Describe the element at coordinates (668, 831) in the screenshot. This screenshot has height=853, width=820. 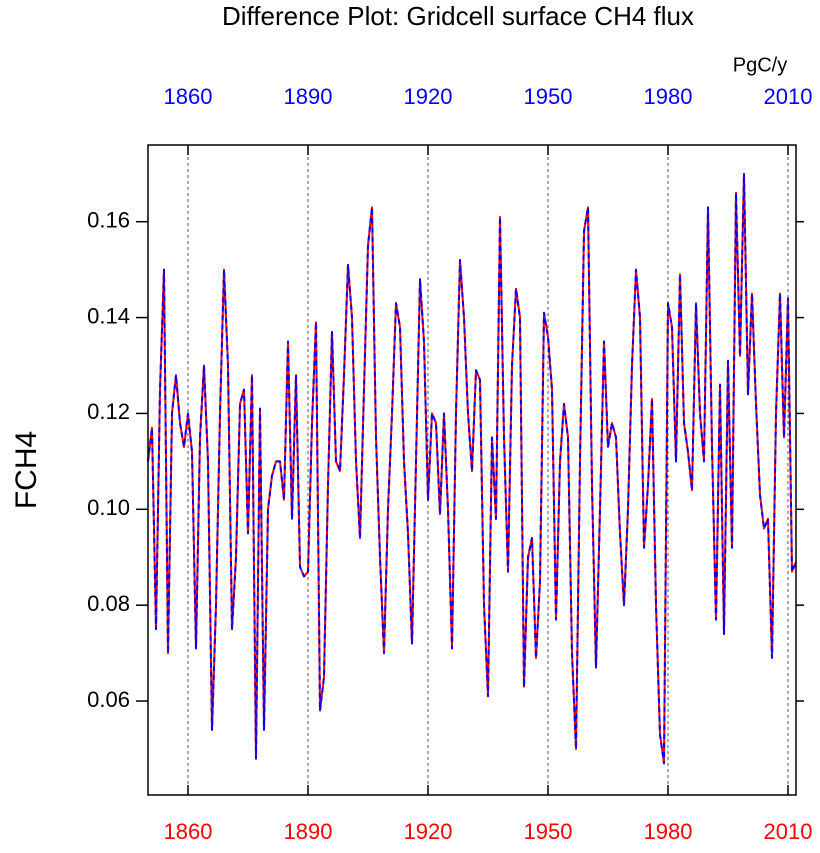
I see `x-tick-label: 1980` at that location.